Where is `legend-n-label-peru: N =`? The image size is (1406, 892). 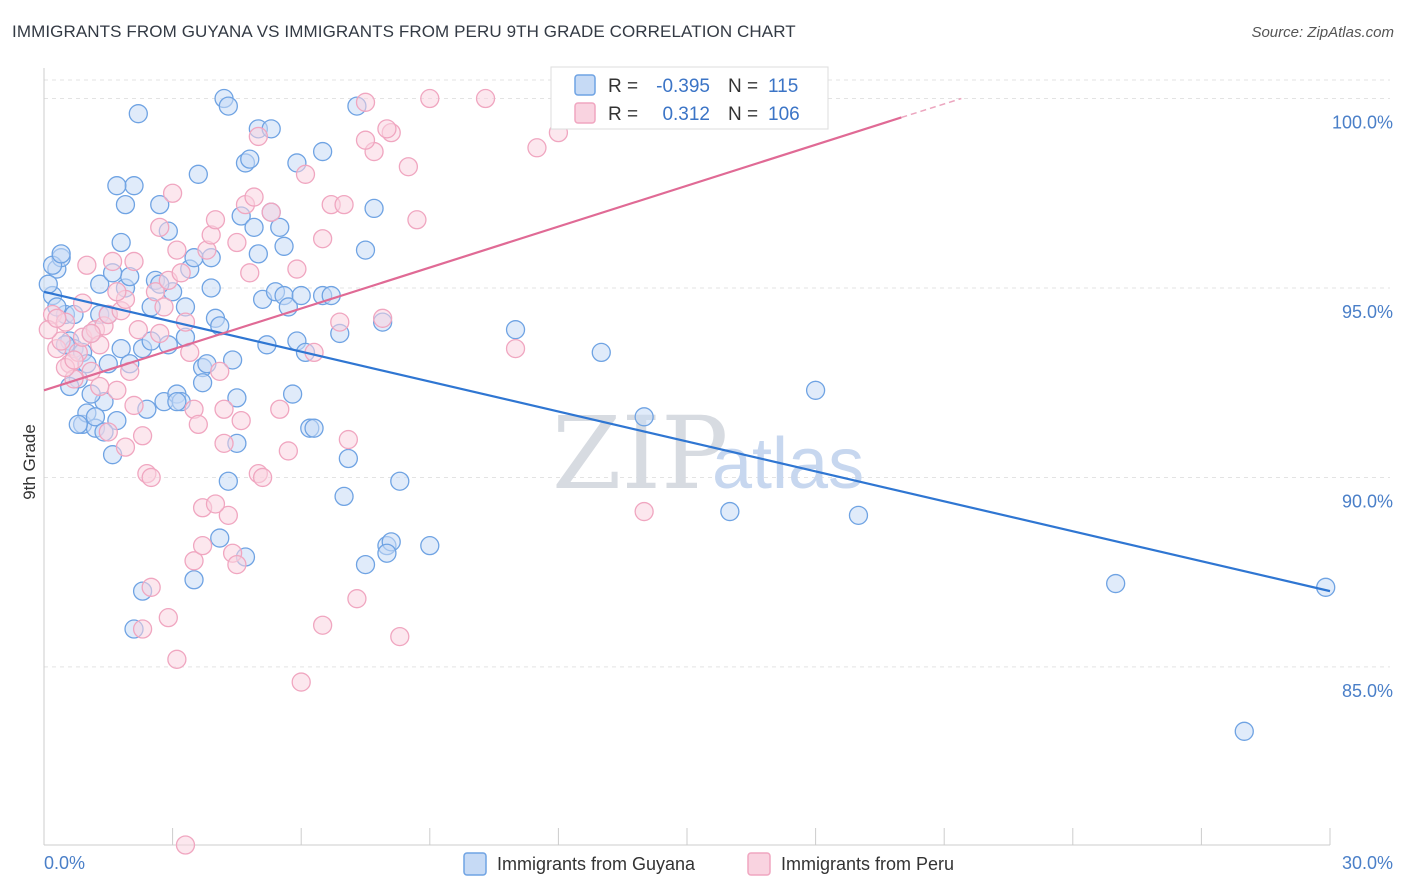 legend-n-label-peru: N = is located at coordinates (743, 114).